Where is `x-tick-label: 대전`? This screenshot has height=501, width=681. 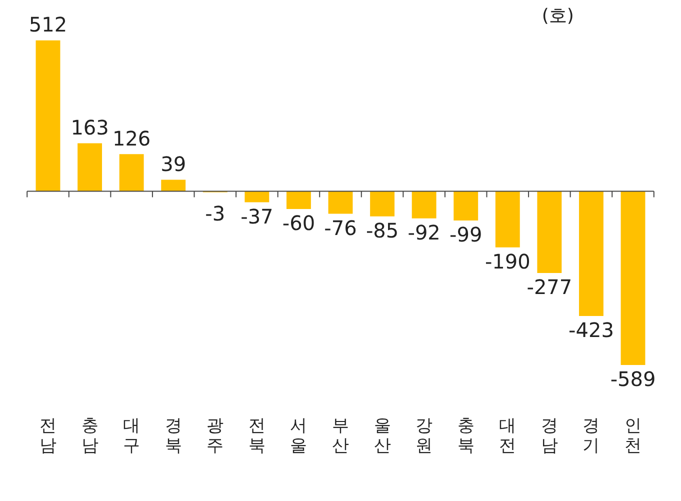 x-tick-label: 대전 is located at coordinates (507, 436).